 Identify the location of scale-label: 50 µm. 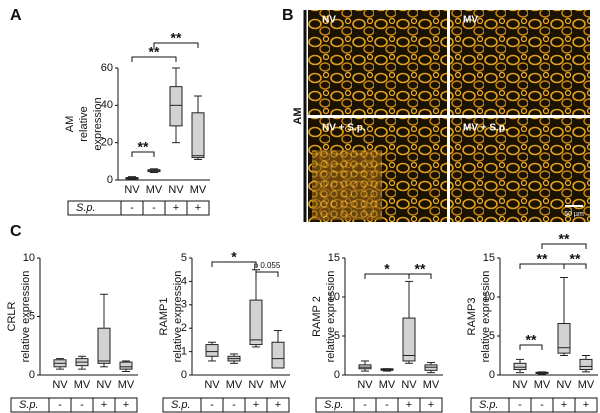
(574, 214).